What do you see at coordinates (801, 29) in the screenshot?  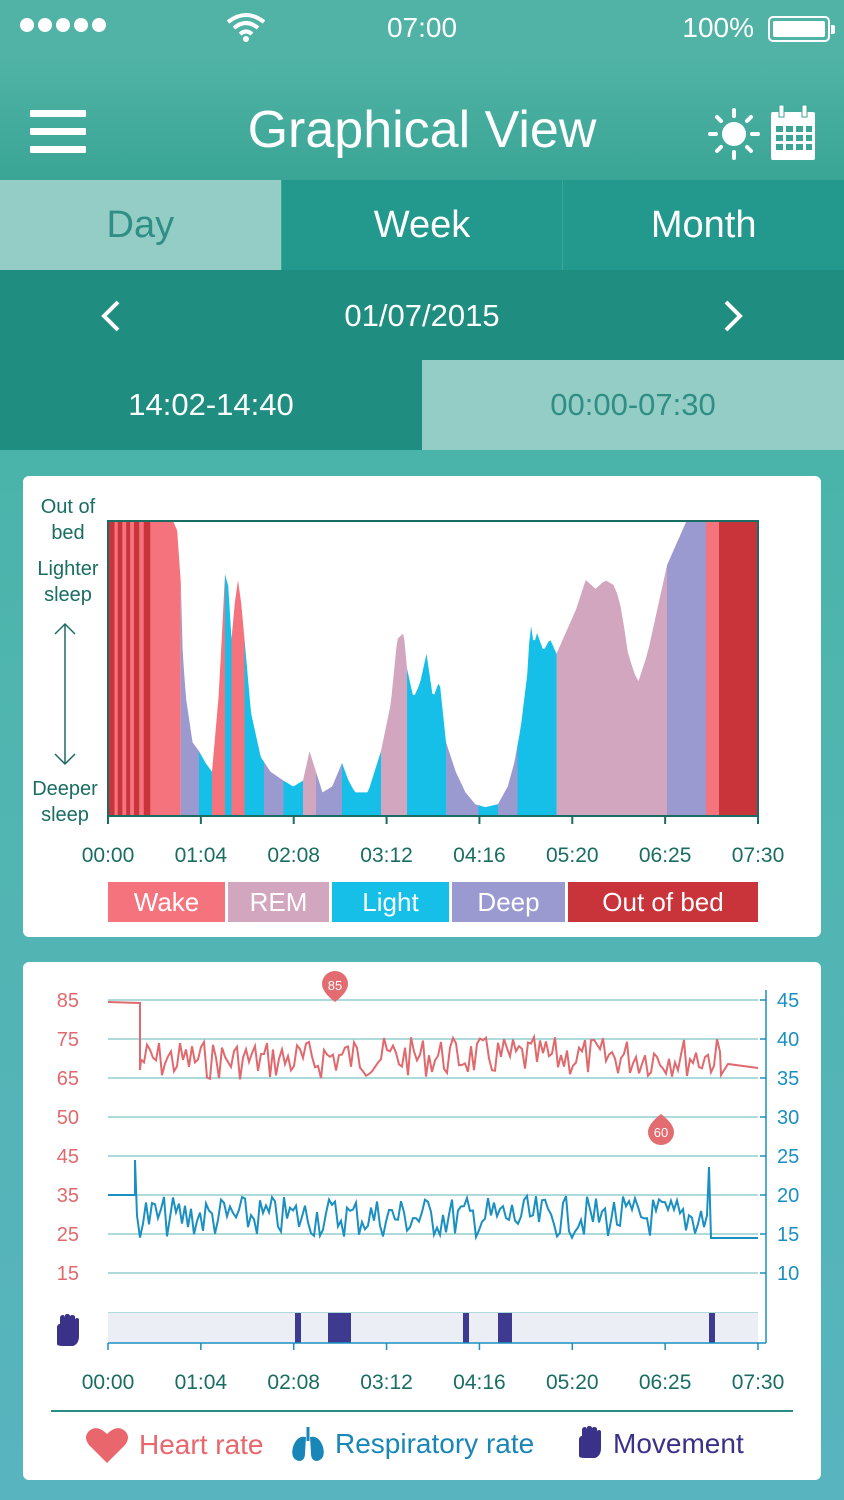 I see `battery-icon` at bounding box center [801, 29].